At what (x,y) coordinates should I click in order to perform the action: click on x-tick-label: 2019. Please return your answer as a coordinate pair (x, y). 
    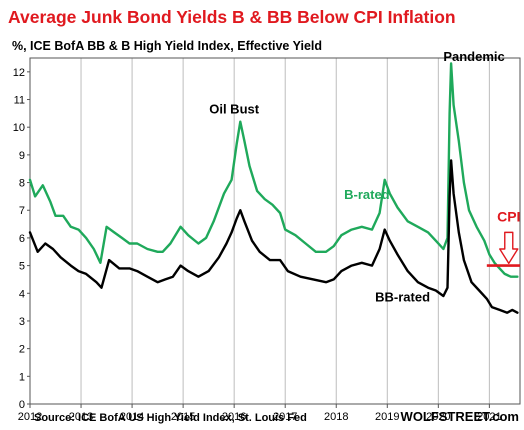
    Looking at the image, I should click on (387, 417).